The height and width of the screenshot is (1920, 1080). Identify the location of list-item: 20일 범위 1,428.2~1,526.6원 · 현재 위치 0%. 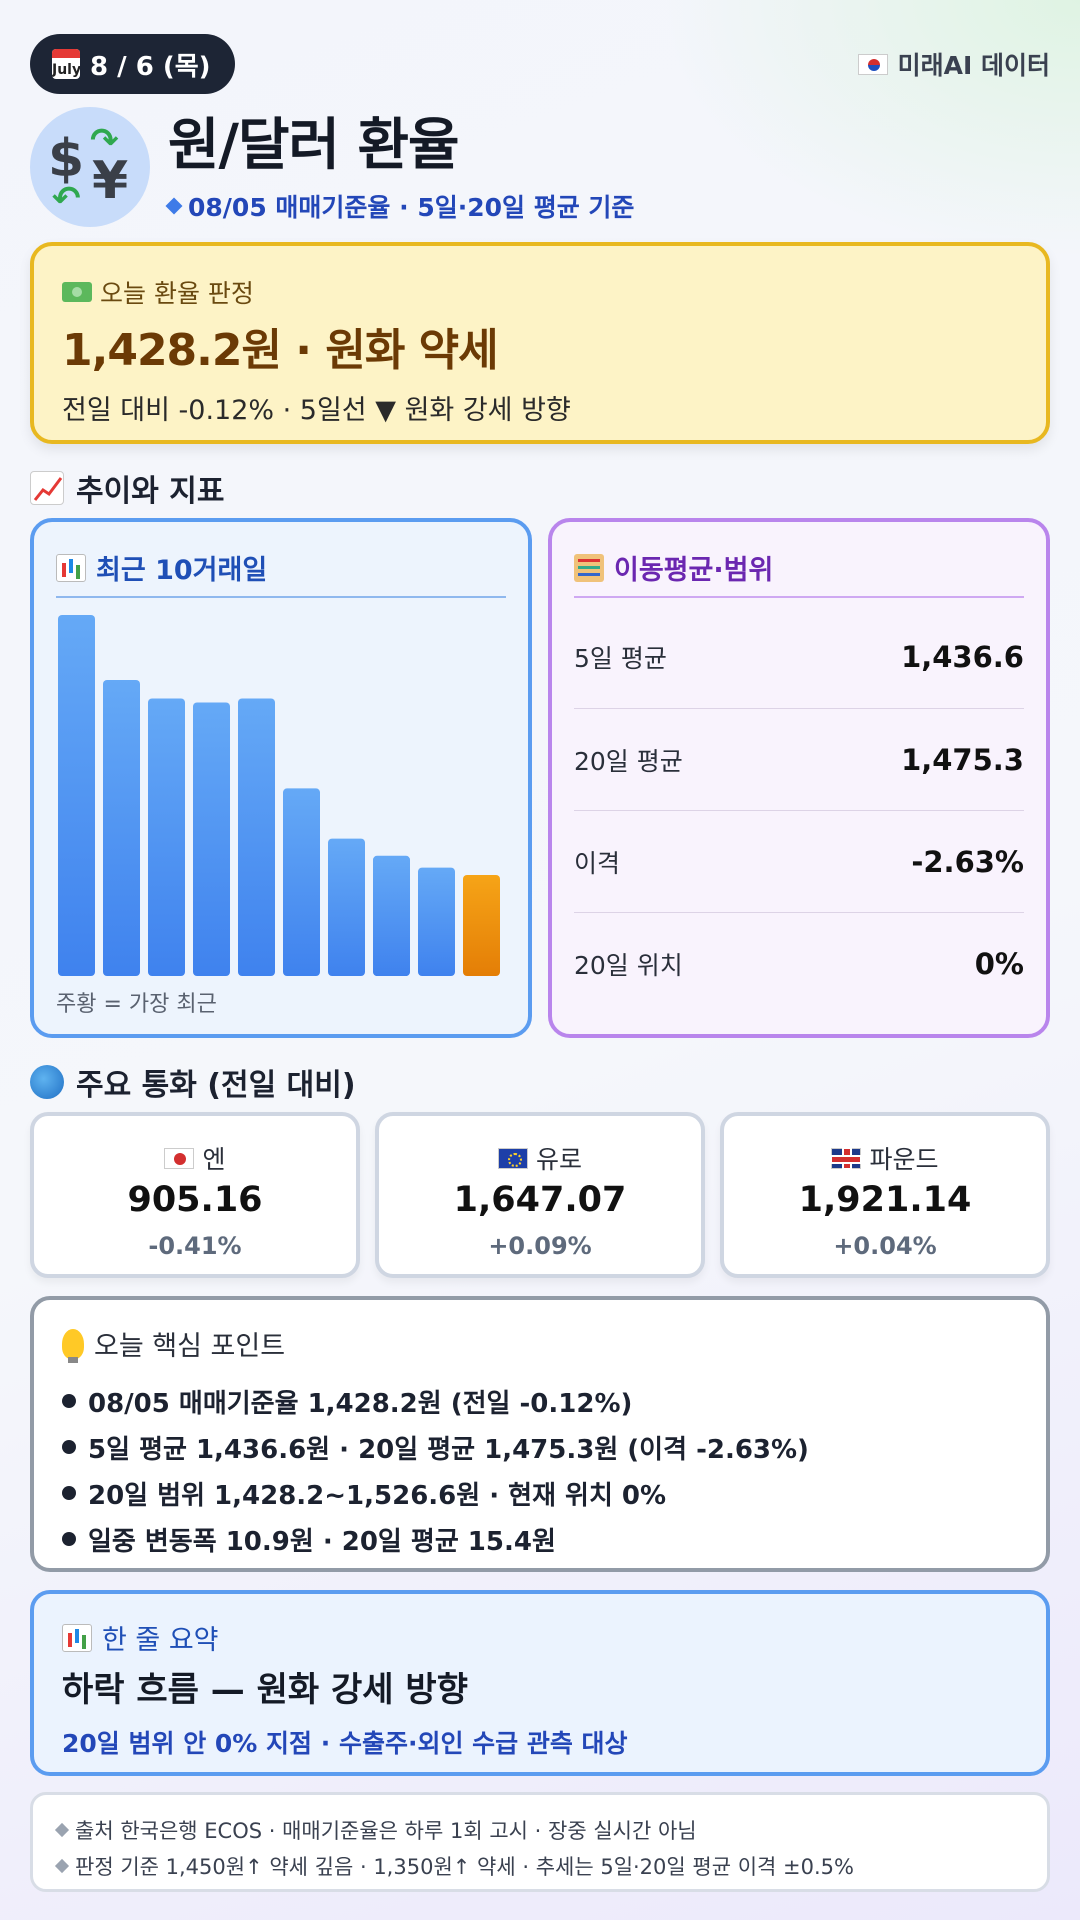
(435, 1493).